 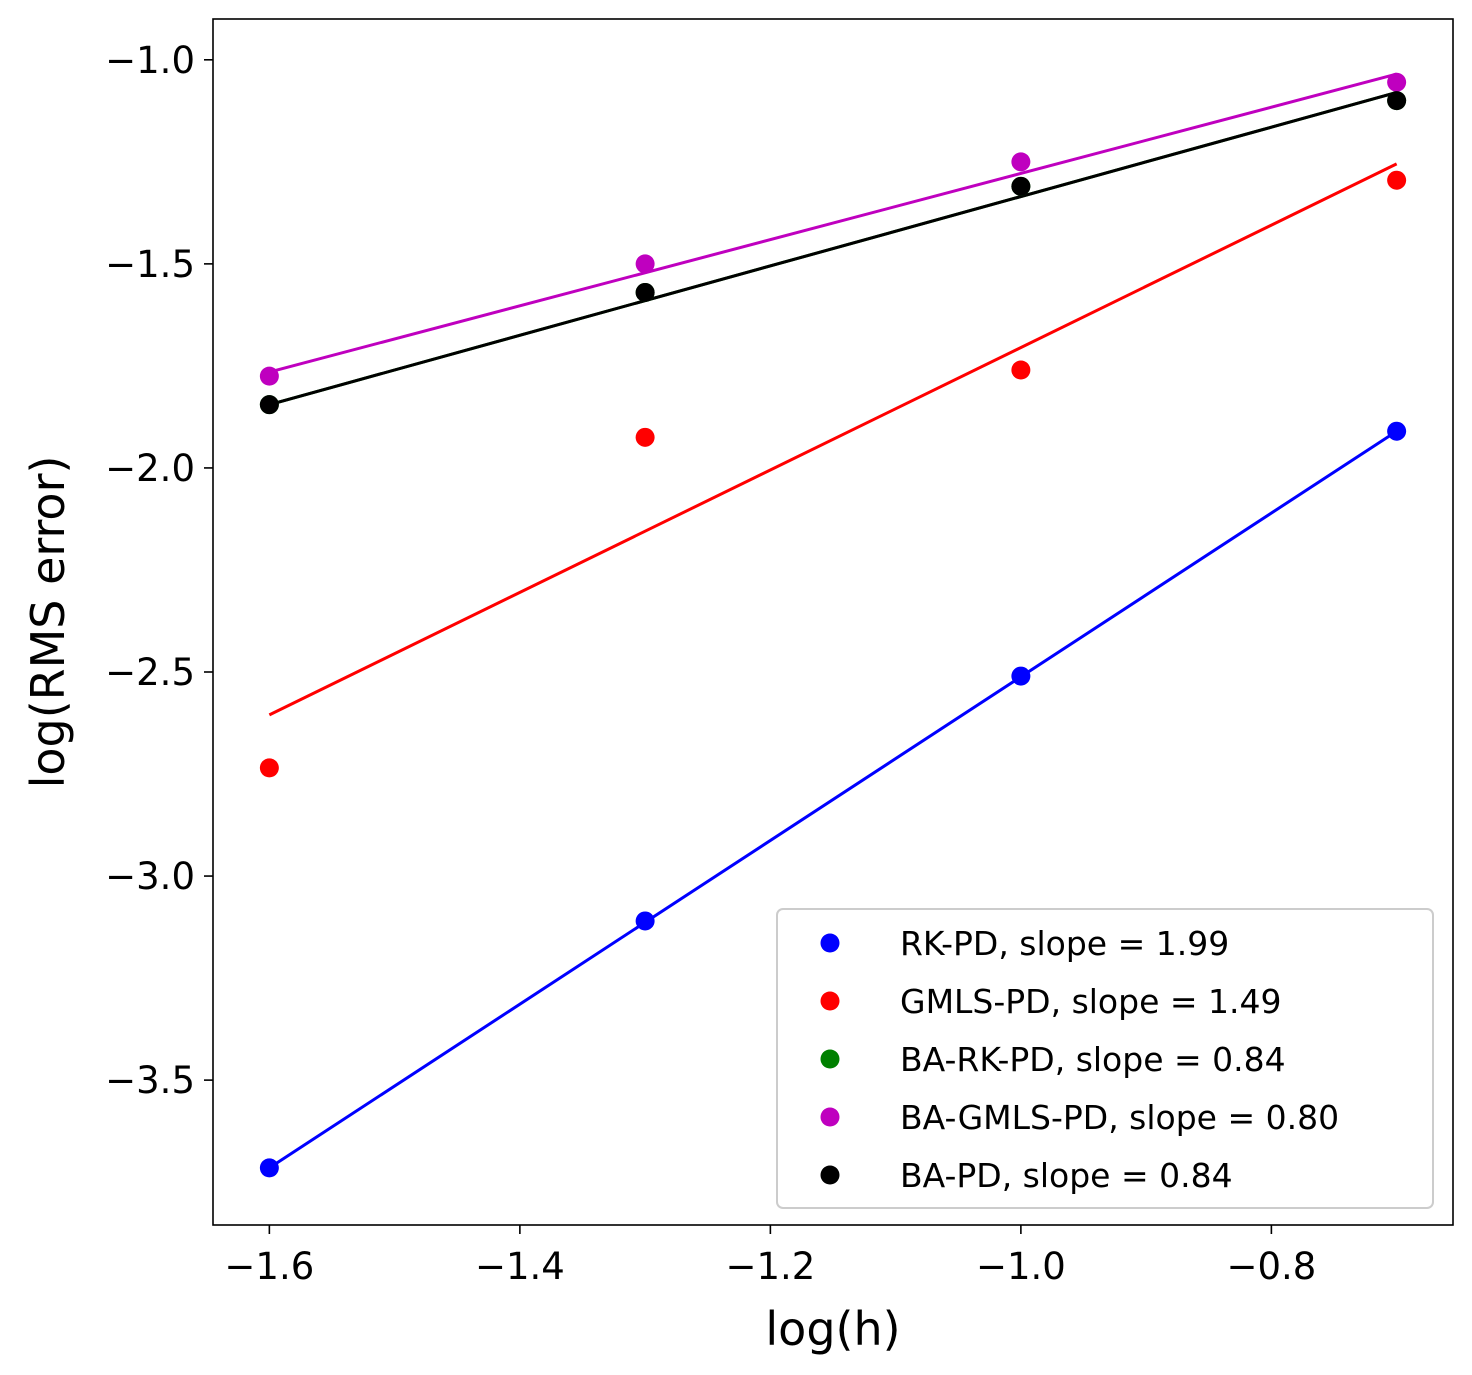 I want to click on x-tick-label: −1.2, so click(x=770, y=1266).